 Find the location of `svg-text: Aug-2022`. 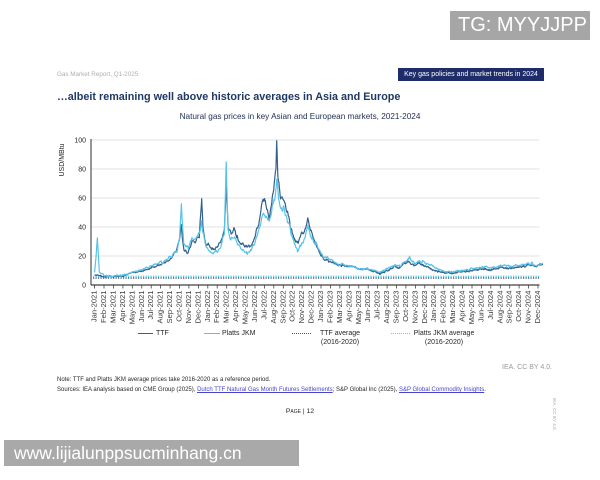

svg-text: Aug-2022 is located at coordinates (273, 307).